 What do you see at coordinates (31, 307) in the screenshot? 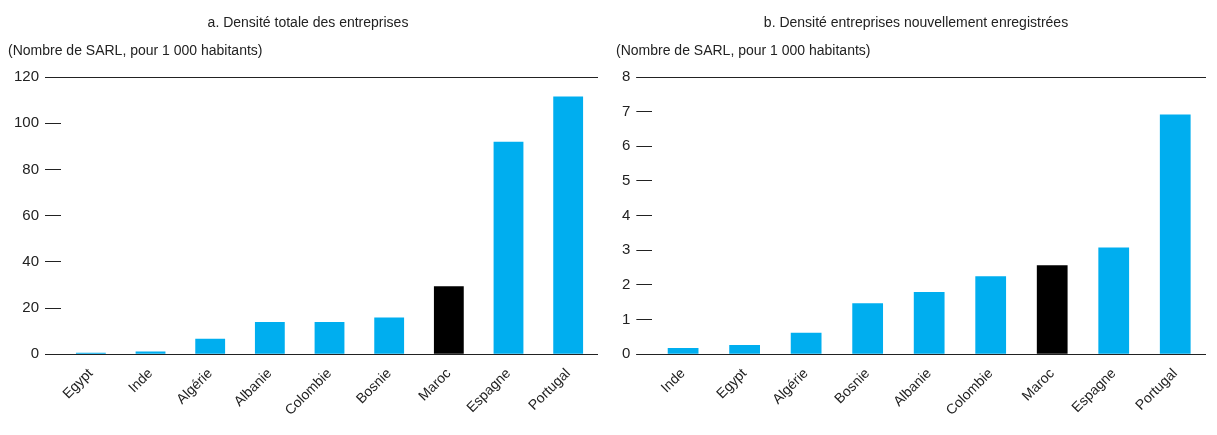
I see `y-tick-label: 20` at bounding box center [31, 307].